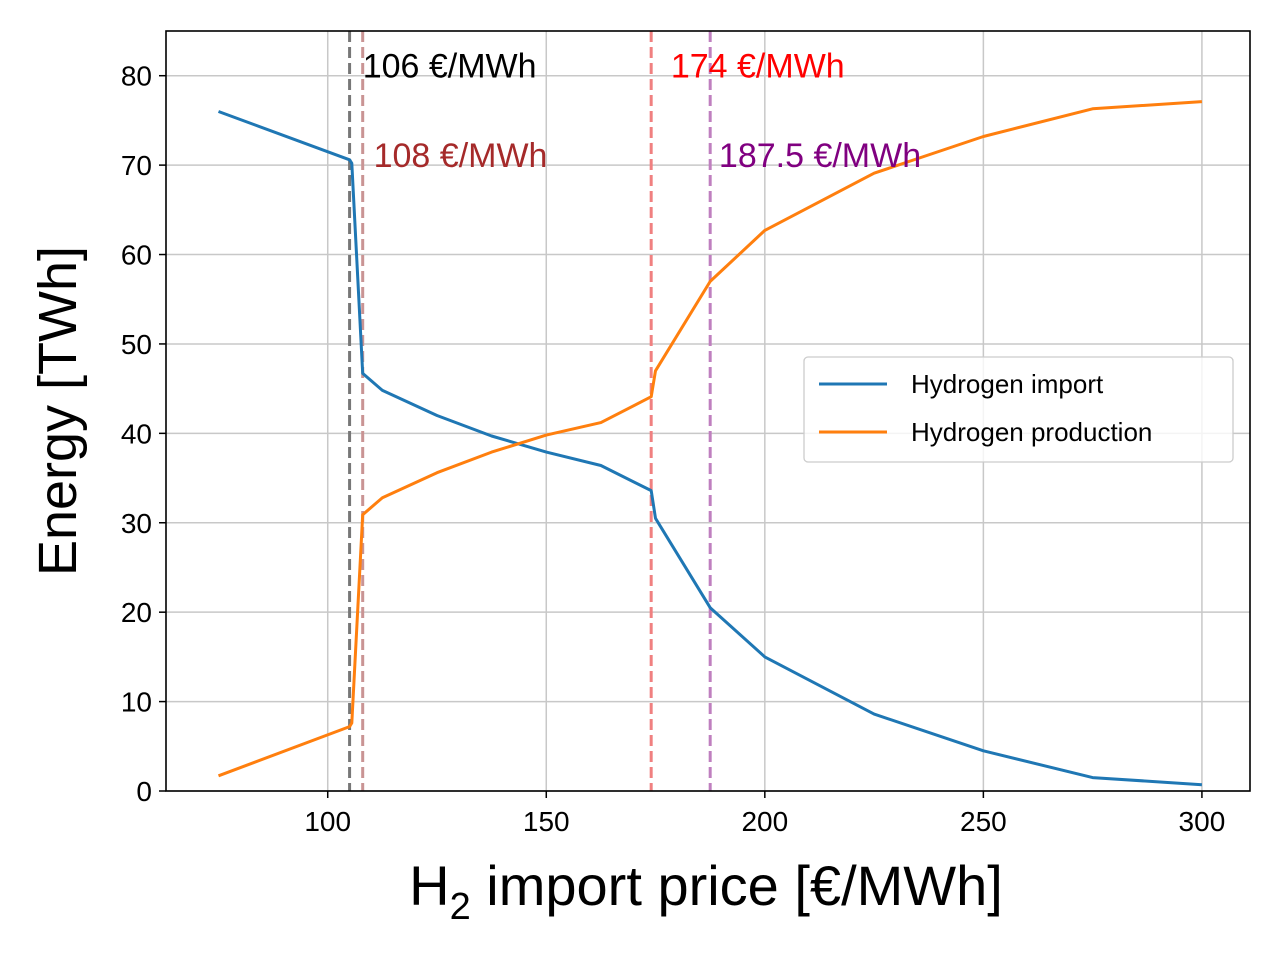  Describe the element at coordinates (136, 523) in the screenshot. I see `y-tick-label: 30` at that location.